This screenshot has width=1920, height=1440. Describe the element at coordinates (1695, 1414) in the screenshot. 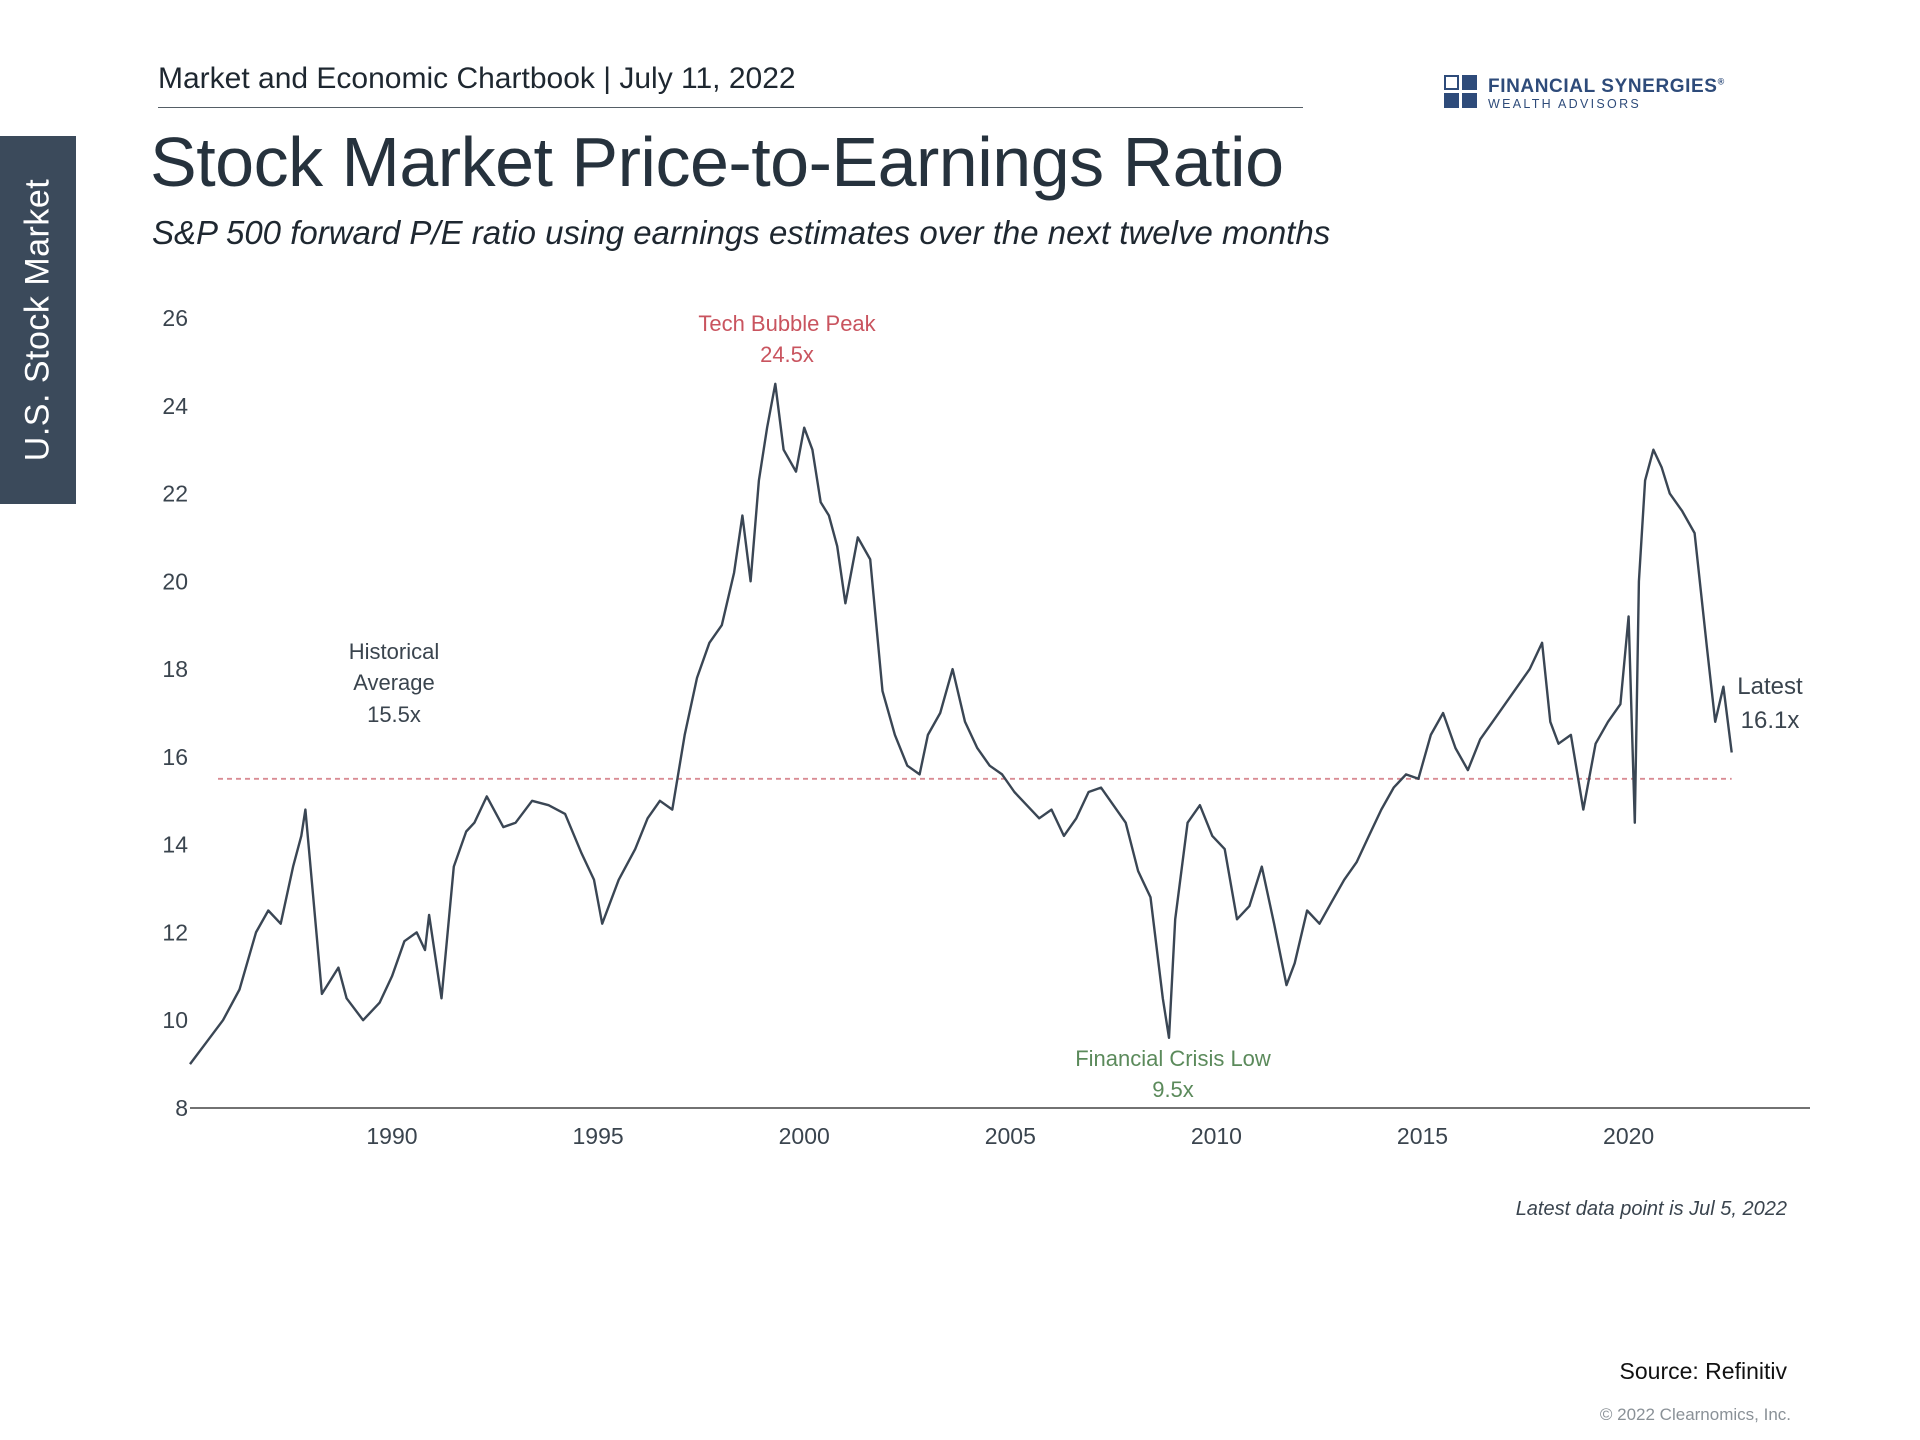

I see `copyright: © 2022 Clearnomics, Inc.` at that location.